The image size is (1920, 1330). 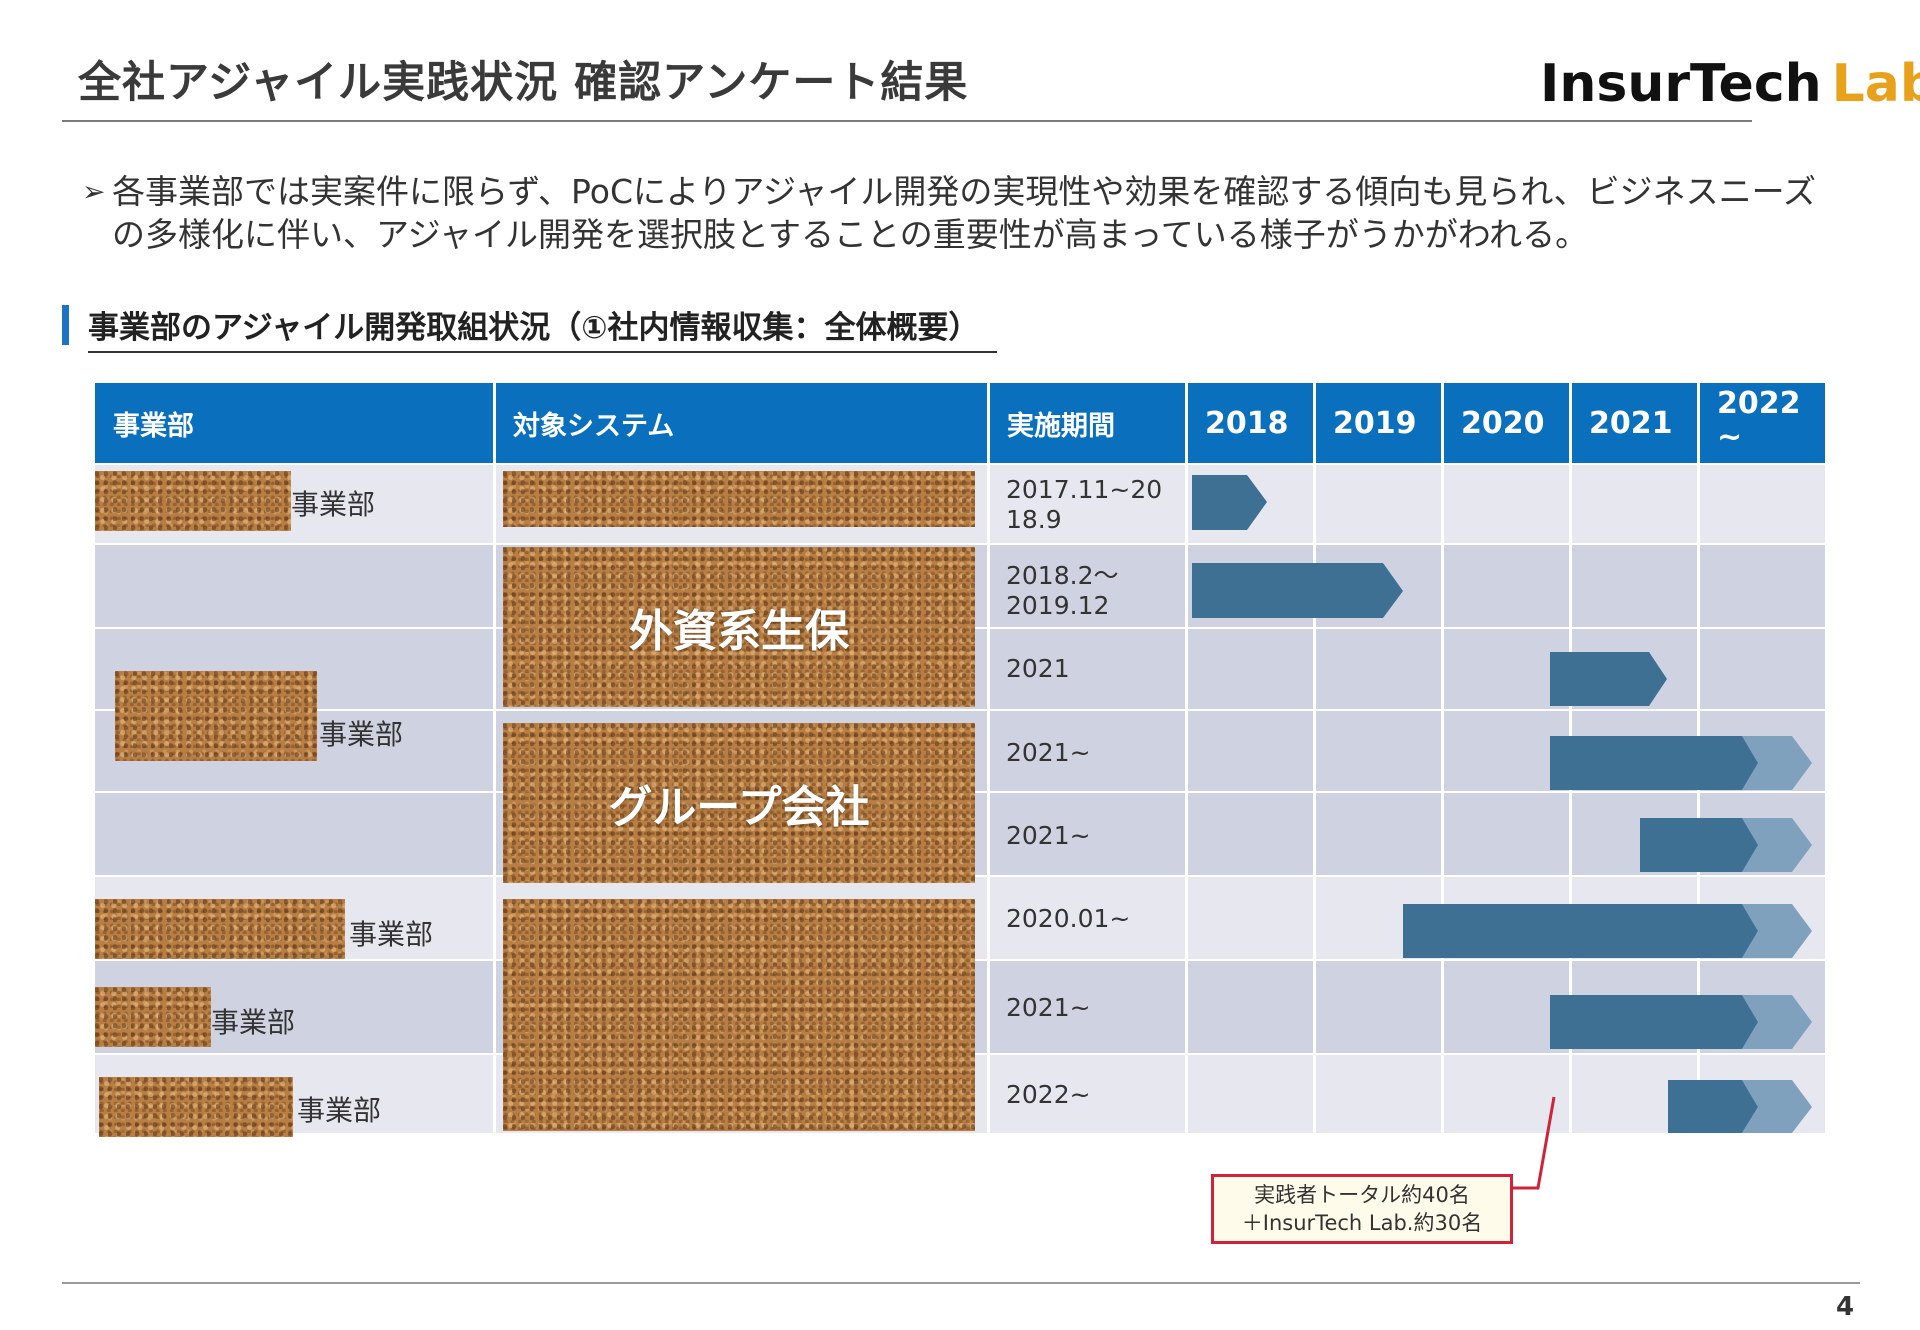 What do you see at coordinates (1362, 1195) in the screenshot?
I see `callout-line-1: 実践者トータル約40名` at bounding box center [1362, 1195].